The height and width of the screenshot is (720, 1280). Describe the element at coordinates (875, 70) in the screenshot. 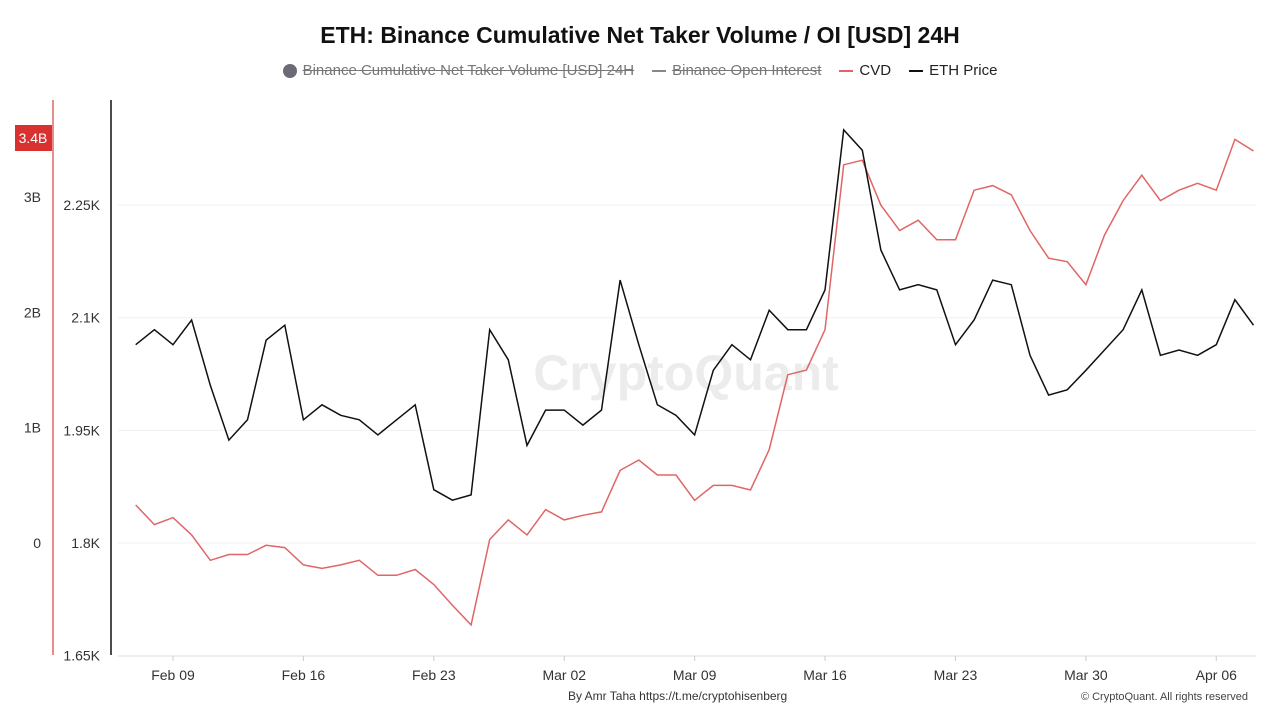

I see `legend-label: CVD` at that location.